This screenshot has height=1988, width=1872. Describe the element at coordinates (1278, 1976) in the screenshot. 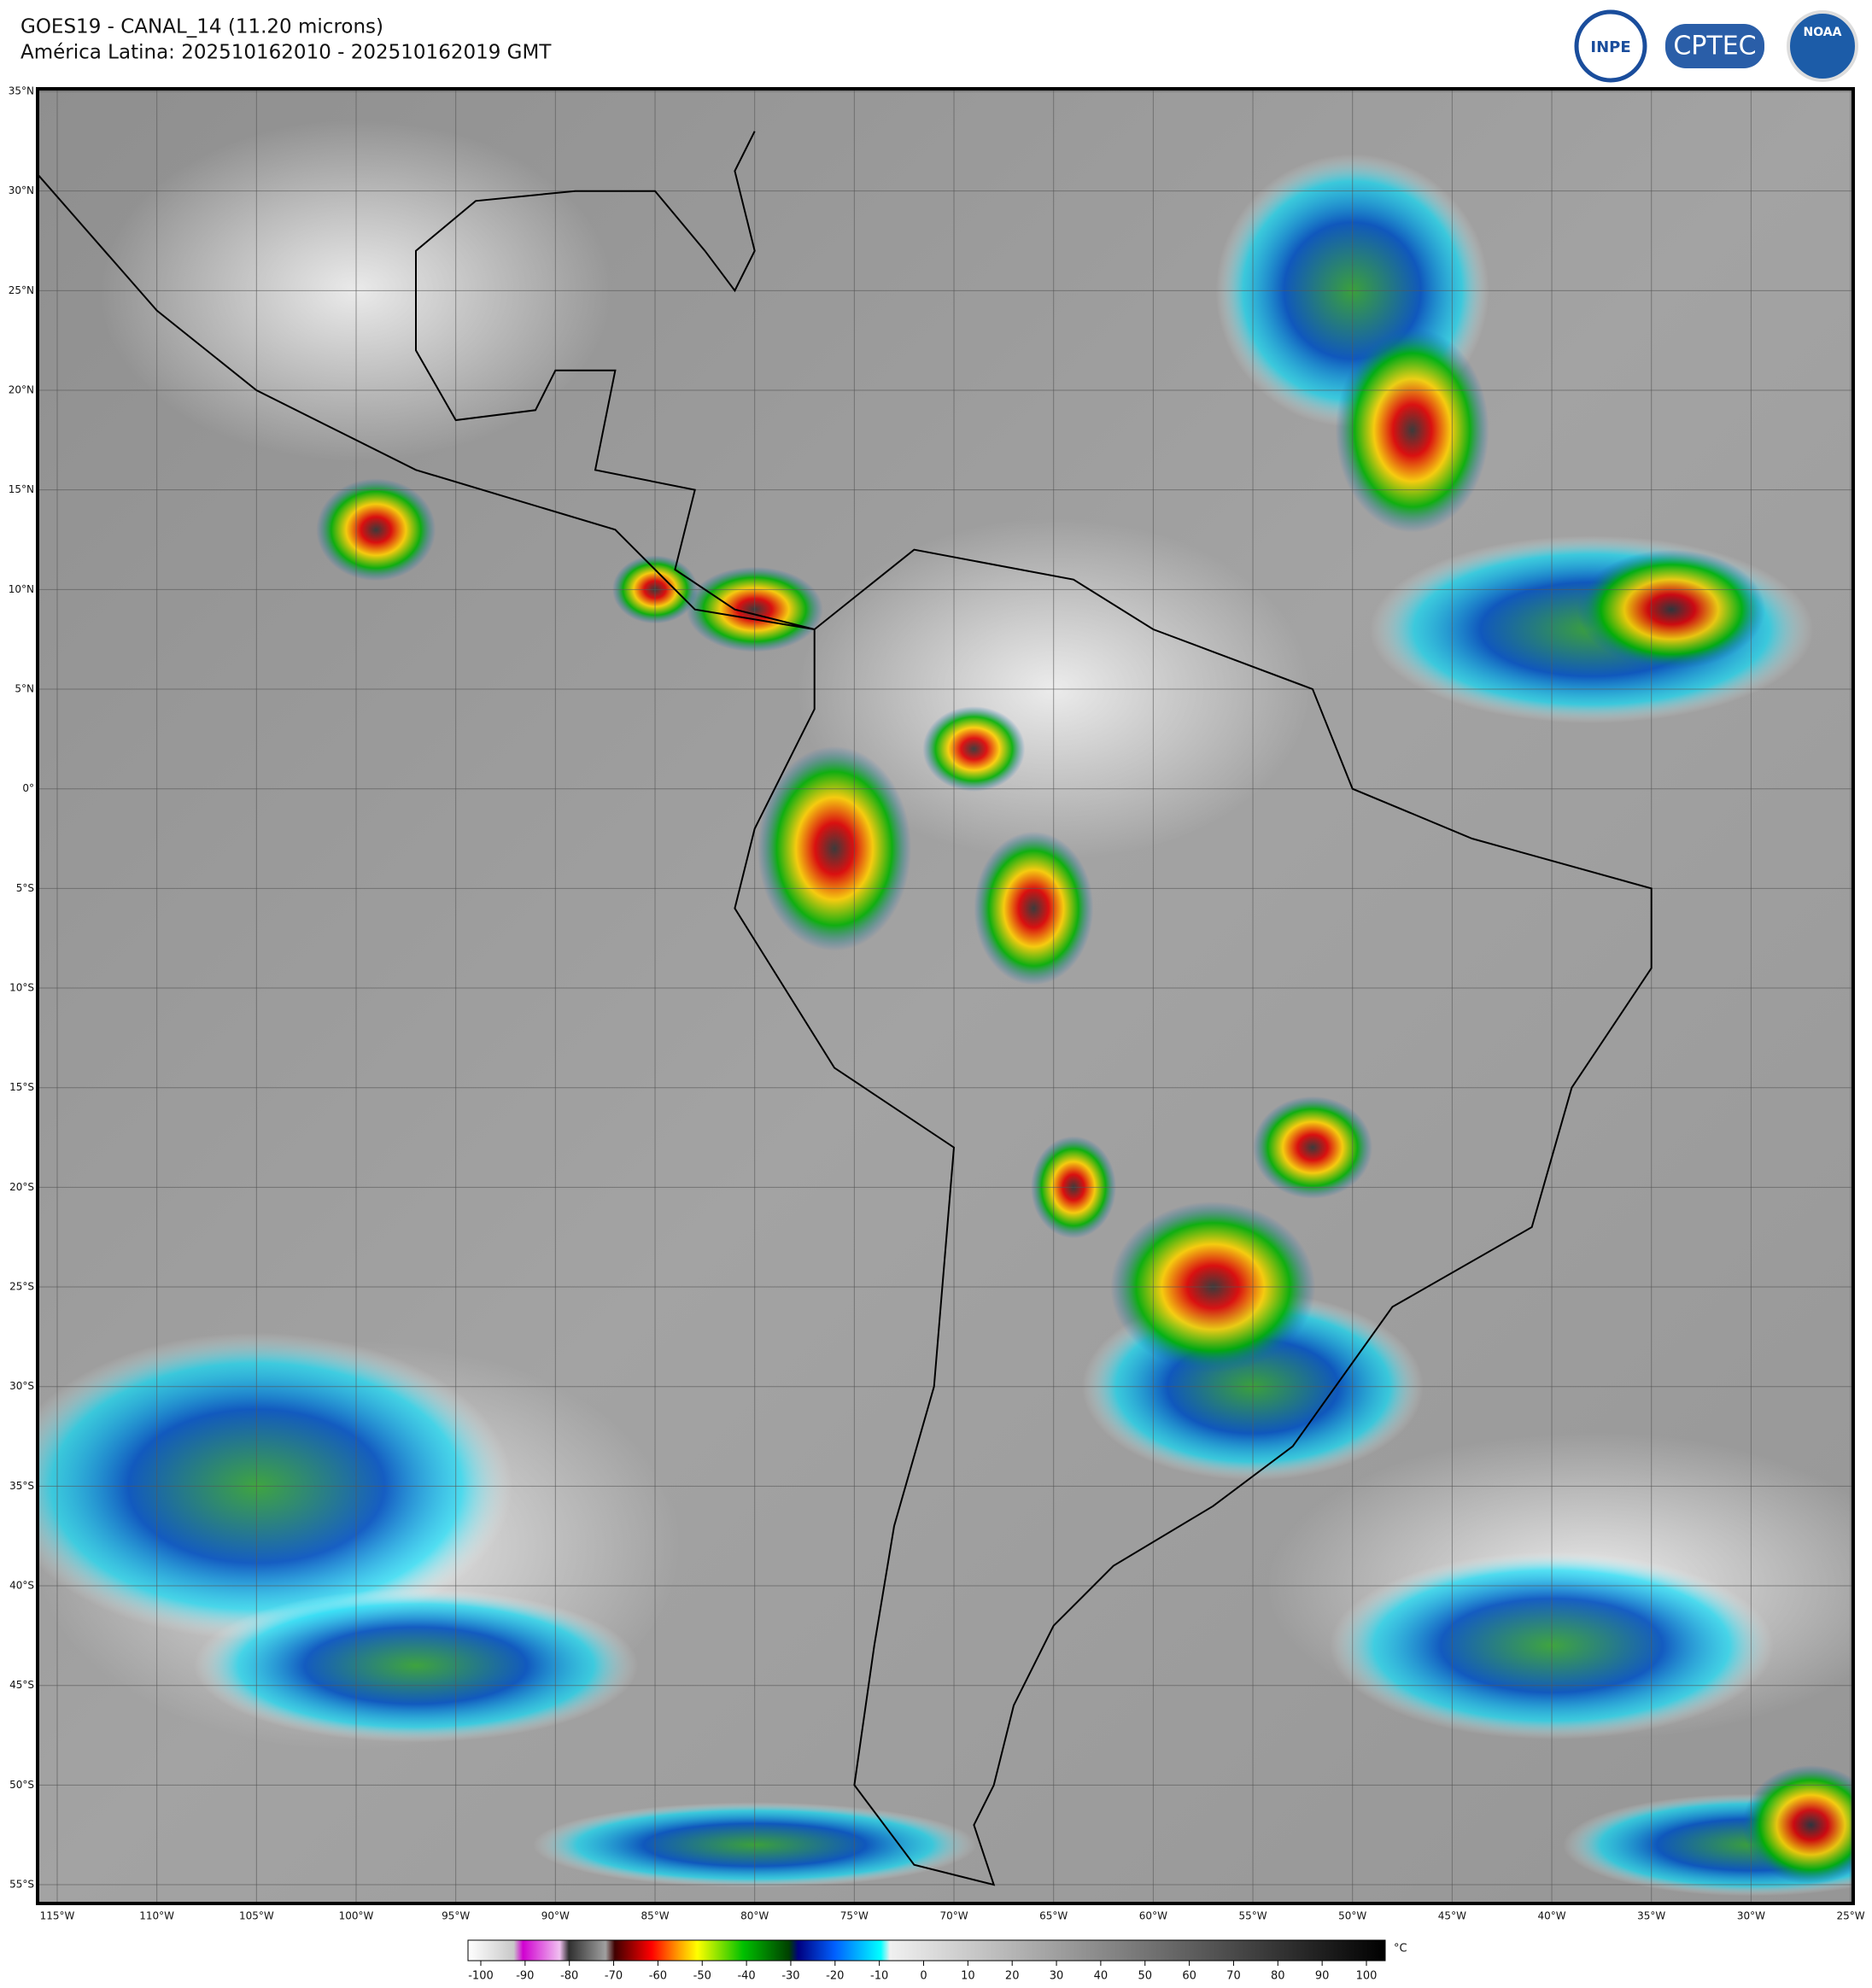

I see `colorbar-tick-label: 80` at that location.